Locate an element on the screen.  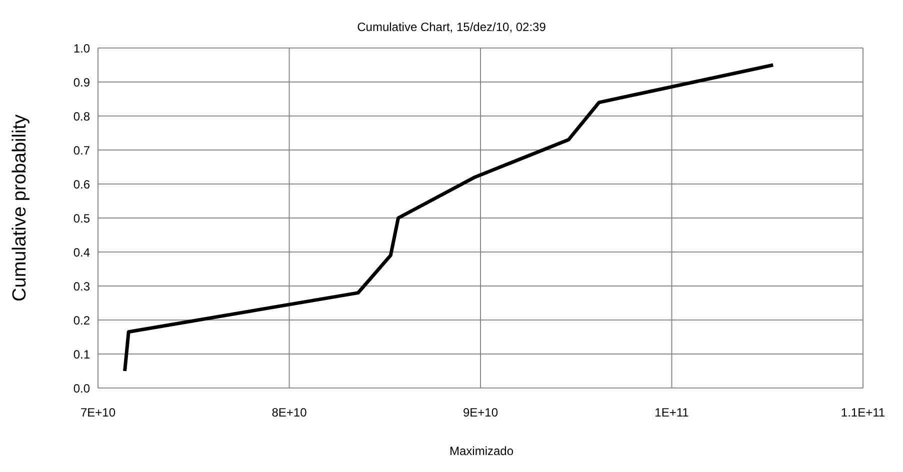
x-tick-label: 1E+11 is located at coordinates (672, 413).